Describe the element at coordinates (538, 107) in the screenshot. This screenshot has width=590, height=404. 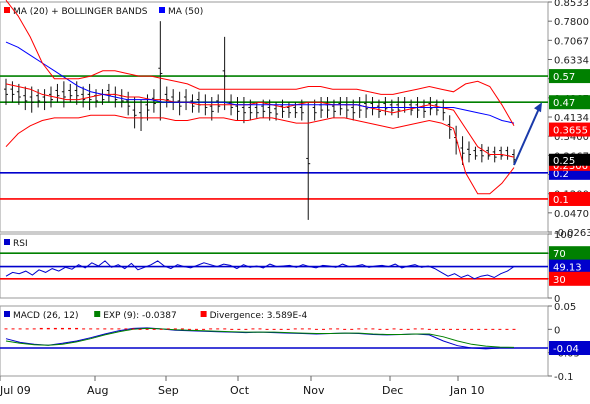
I see `forecast-arrowhead` at that location.